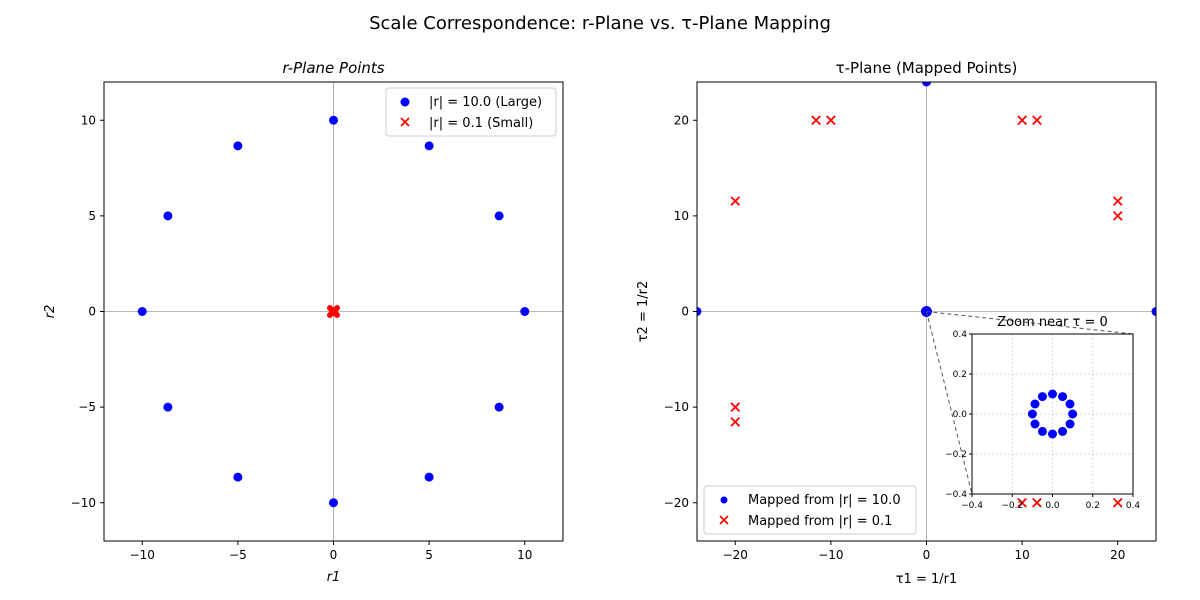  Describe the element at coordinates (1021, 555) in the screenshot. I see `tau-plane-xtick-label: 10` at that location.